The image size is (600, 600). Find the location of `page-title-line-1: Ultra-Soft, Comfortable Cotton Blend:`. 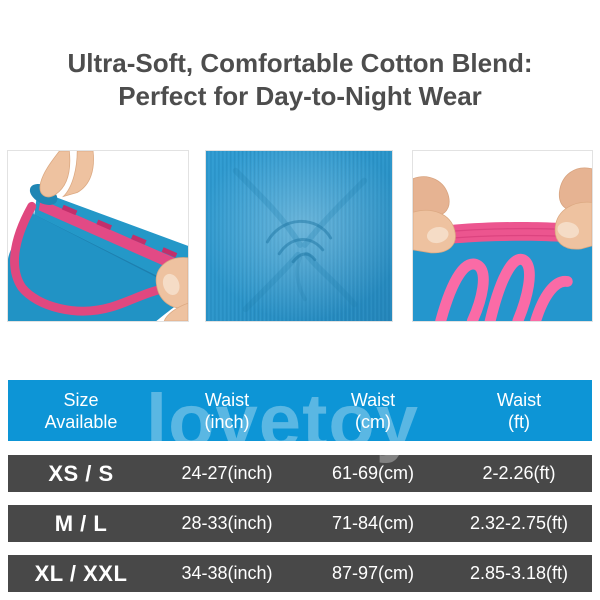

page-title-line-1: Ultra-Soft, Comfortable Cotton Blend: is located at coordinates (300, 63).